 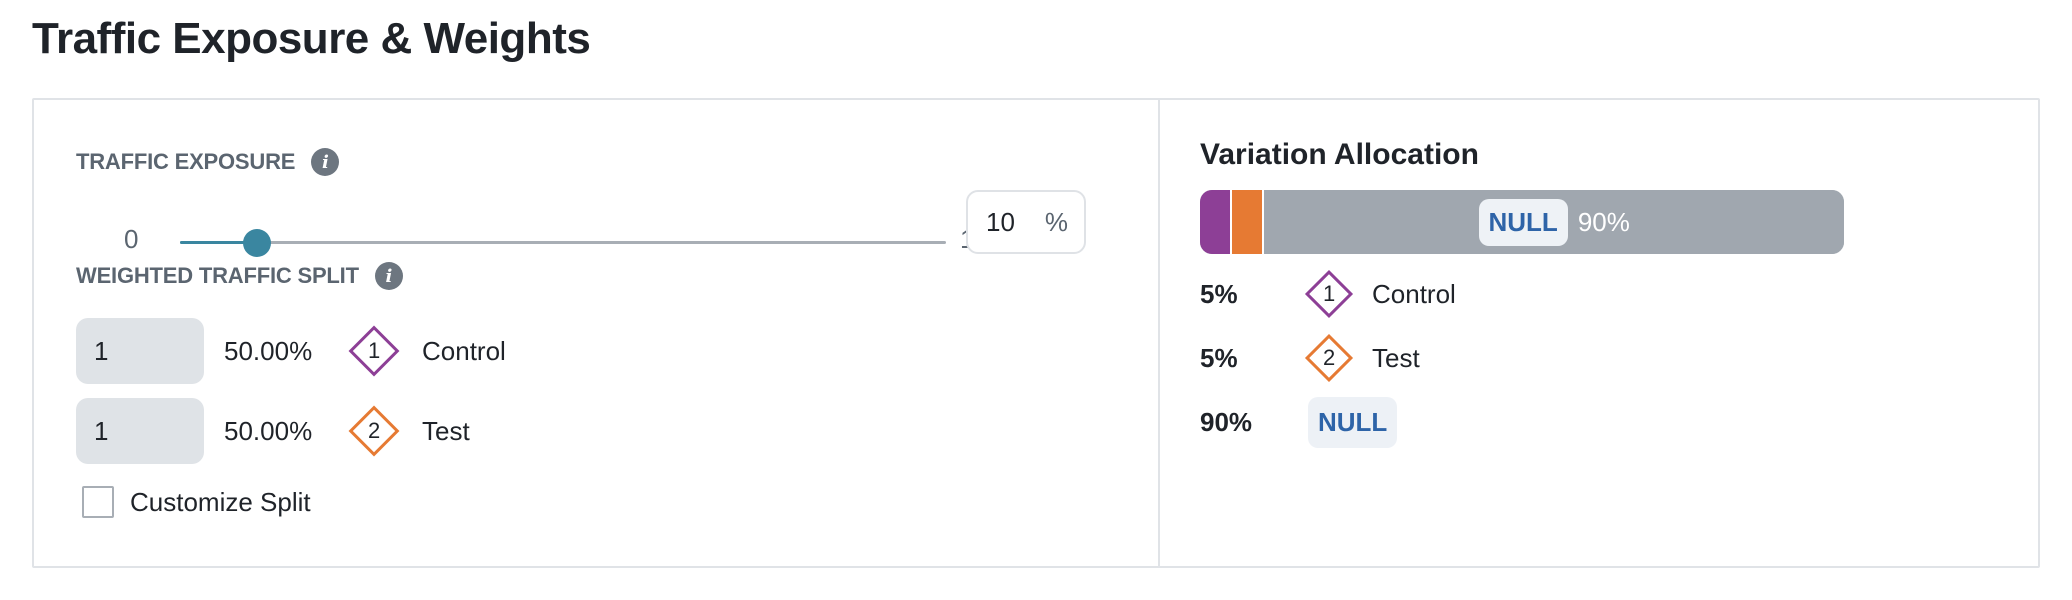 What do you see at coordinates (220, 501) in the screenshot?
I see `customize-split-label: Customize Split` at bounding box center [220, 501].